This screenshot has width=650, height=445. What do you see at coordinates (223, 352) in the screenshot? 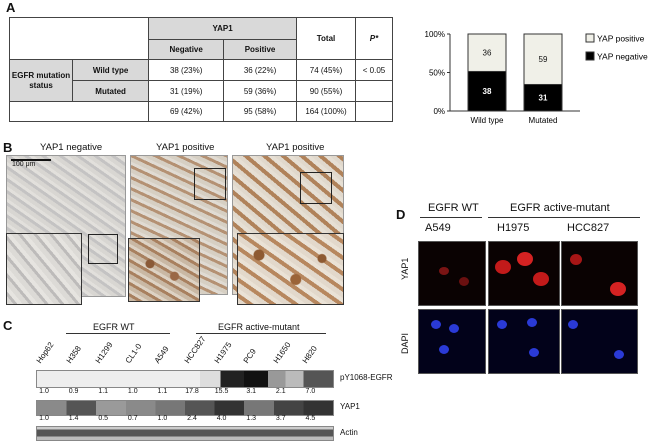
I see `wb-cell-h1975: H1975` at bounding box center [223, 352].